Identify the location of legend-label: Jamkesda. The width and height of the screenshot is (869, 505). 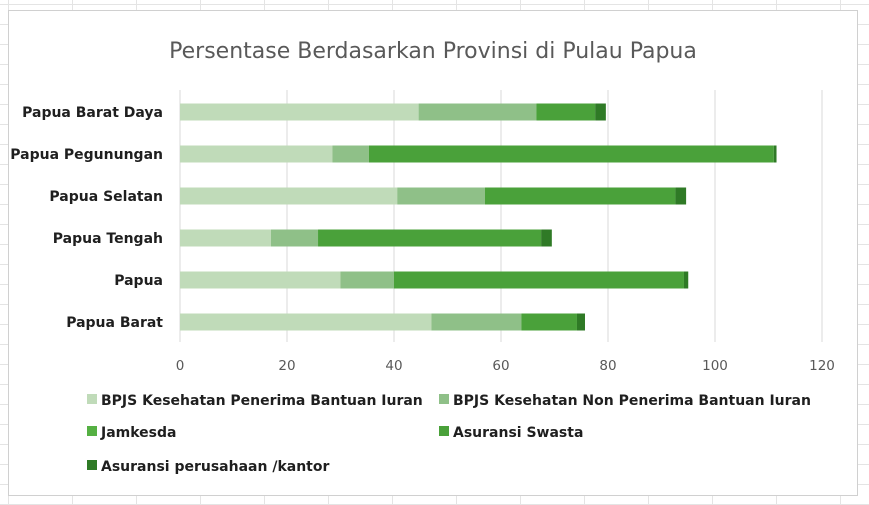
(138, 433).